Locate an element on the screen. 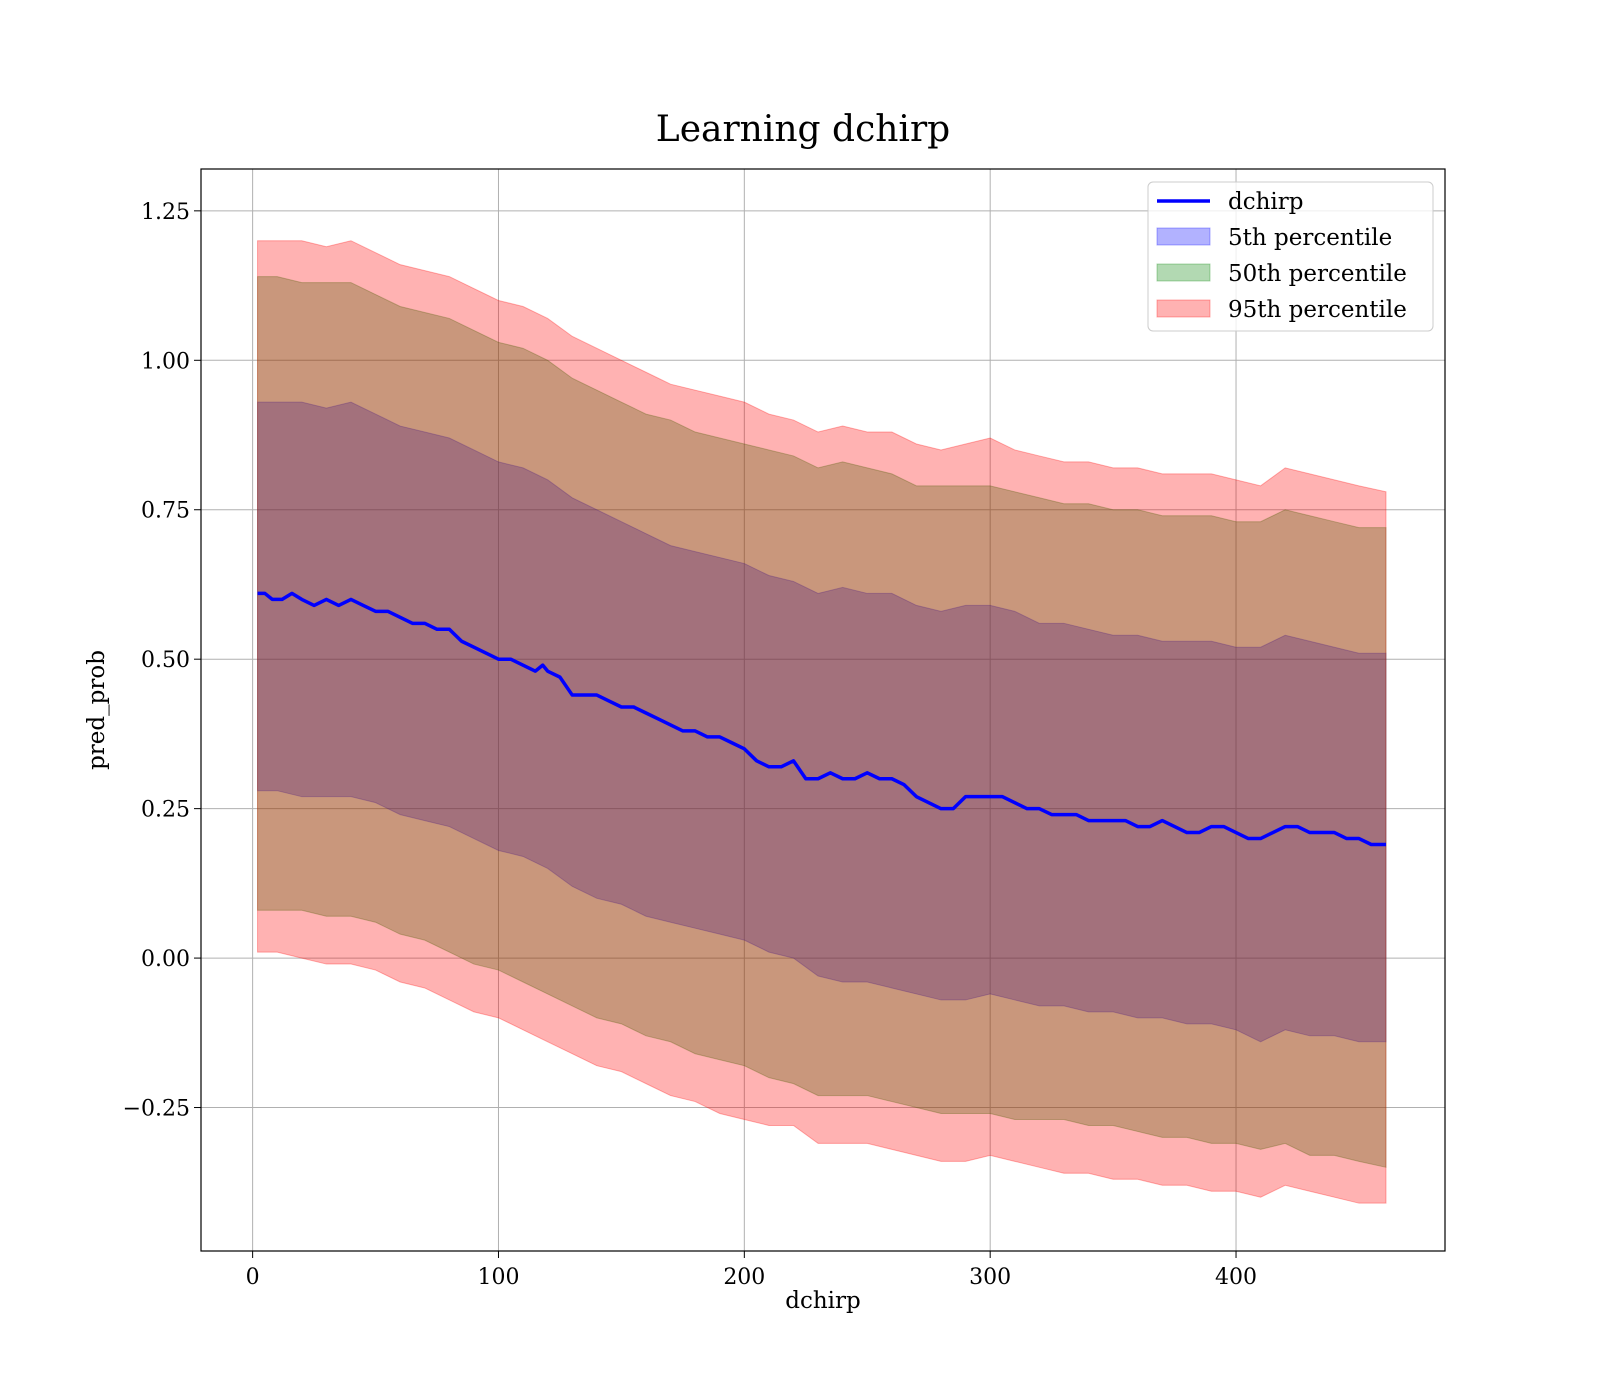  line-series is located at coordinates (821, 719).